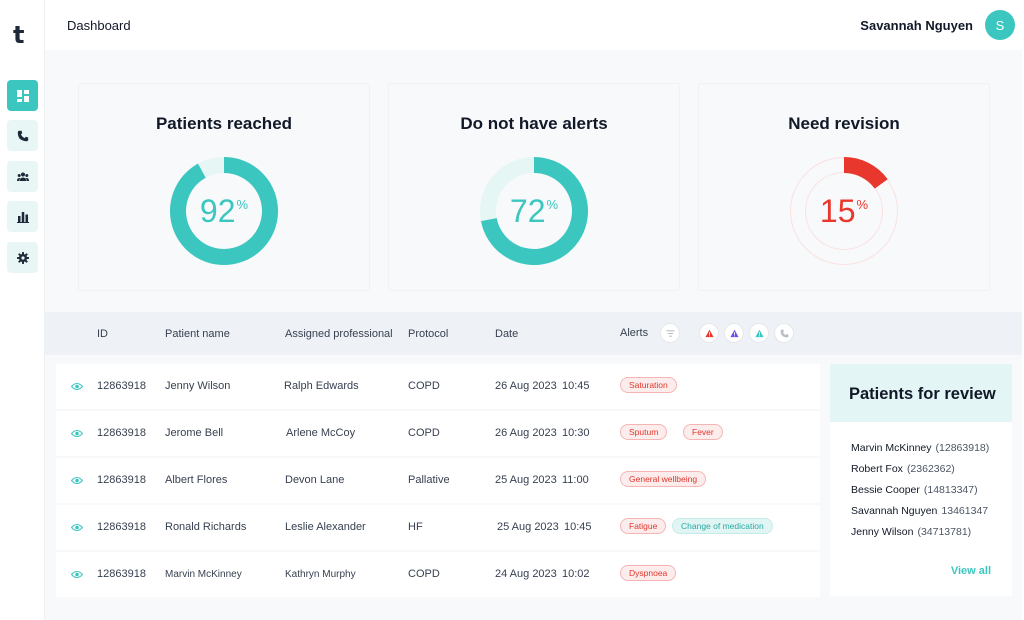 The image size is (1024, 620). I want to click on time: 11:00, so click(575, 480).